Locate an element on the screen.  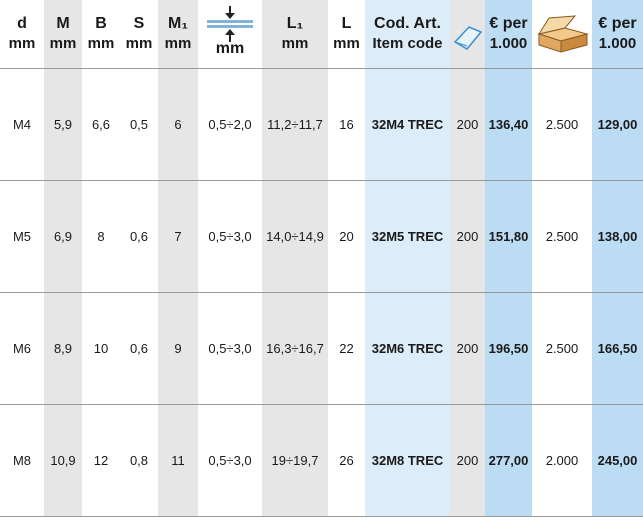
piece-icon is located at coordinates (468, 38).